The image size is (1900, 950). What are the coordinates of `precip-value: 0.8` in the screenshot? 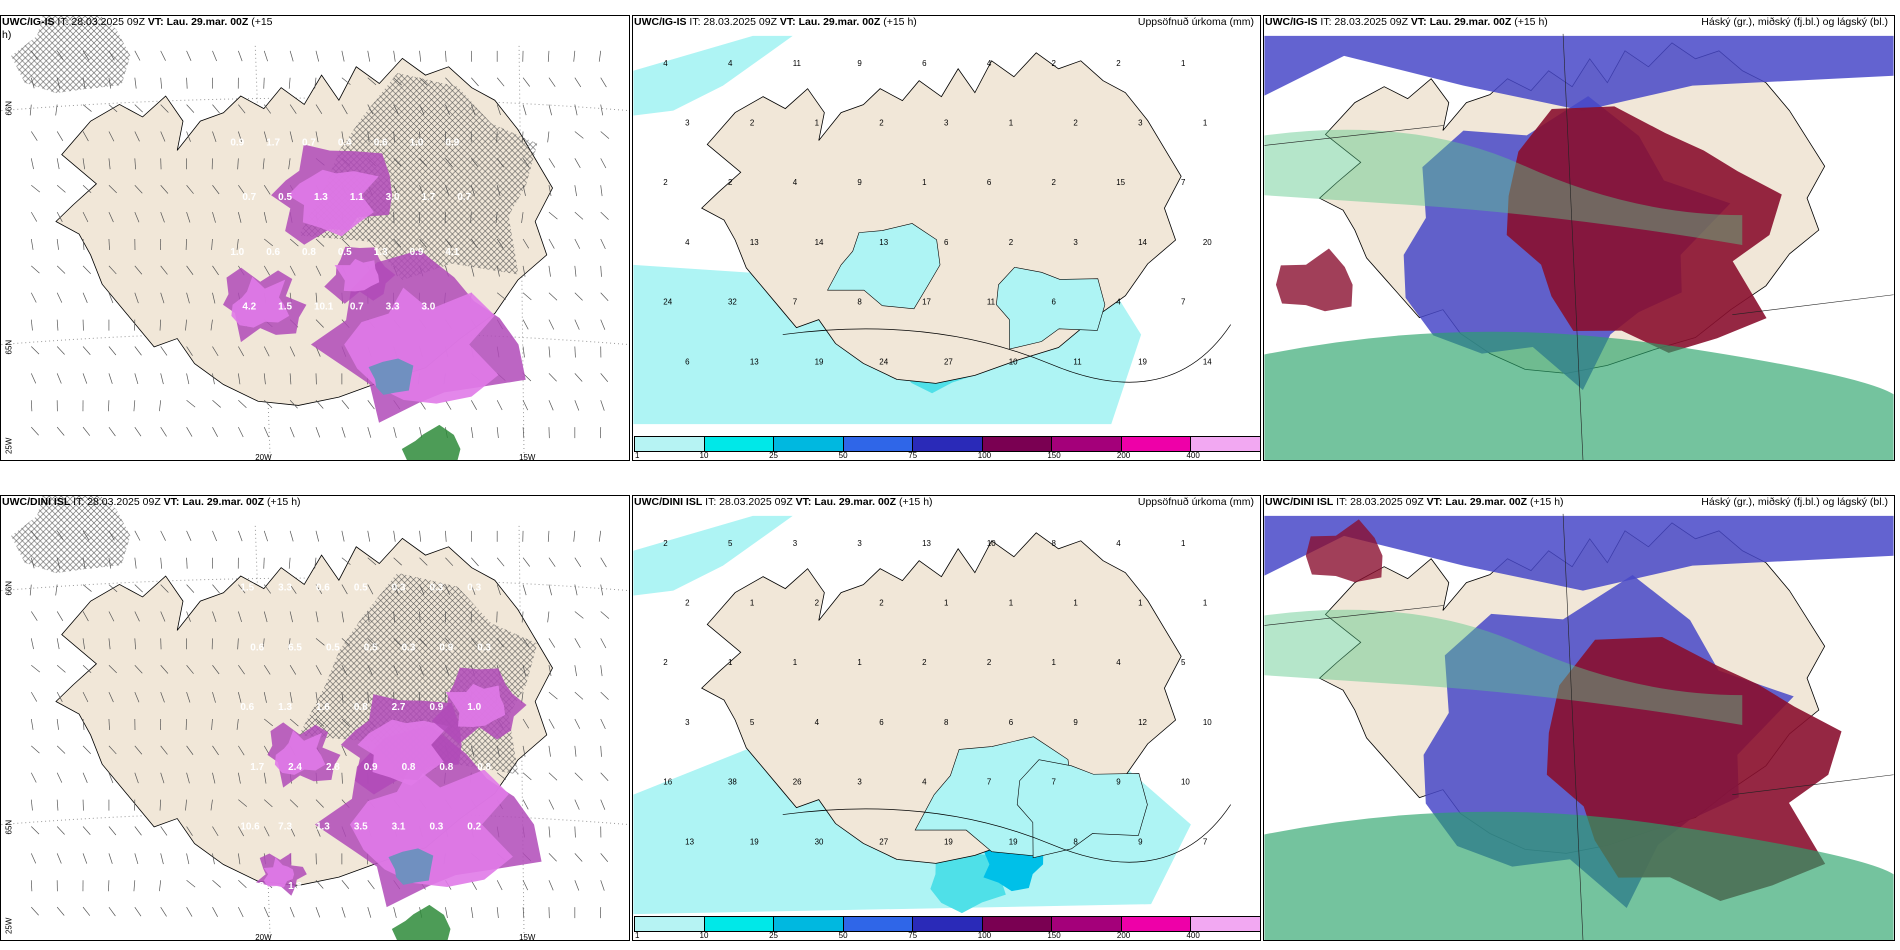 It's located at (361, 707).